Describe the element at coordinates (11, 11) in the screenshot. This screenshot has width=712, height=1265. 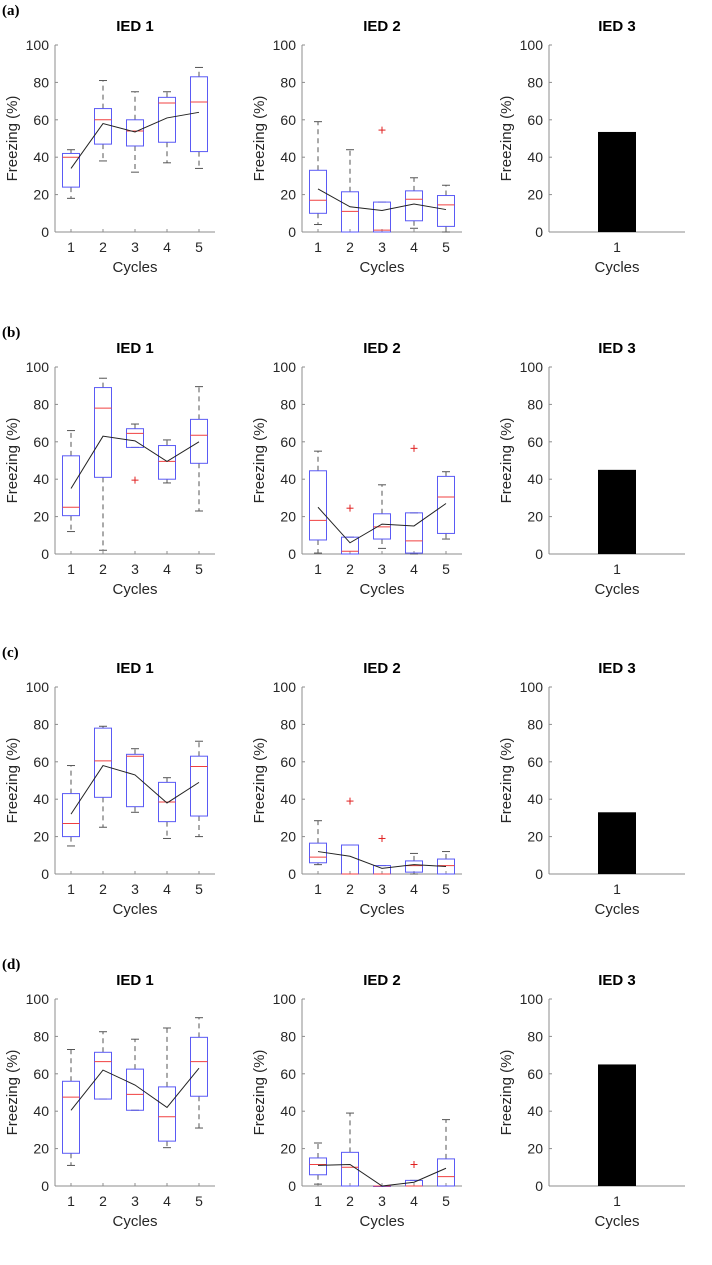
I see `panel-label: (a)` at that location.